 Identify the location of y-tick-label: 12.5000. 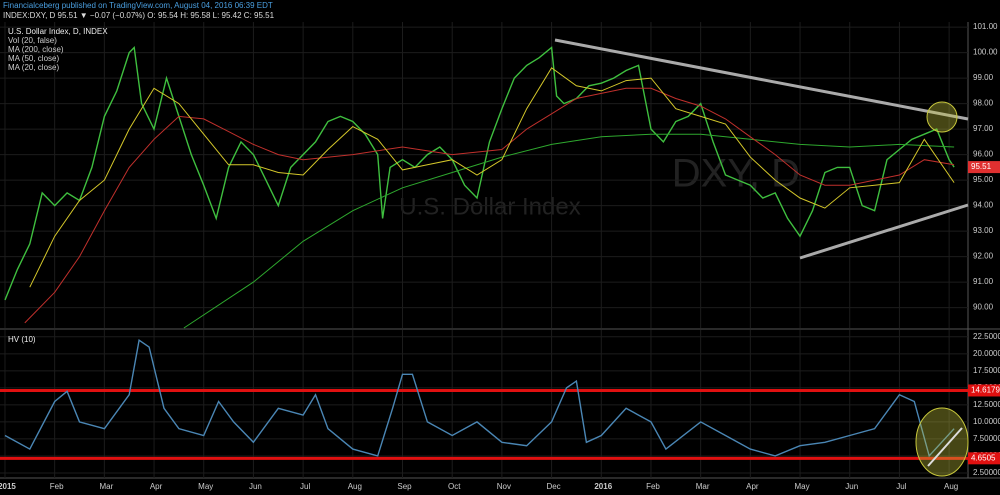
(986, 404).